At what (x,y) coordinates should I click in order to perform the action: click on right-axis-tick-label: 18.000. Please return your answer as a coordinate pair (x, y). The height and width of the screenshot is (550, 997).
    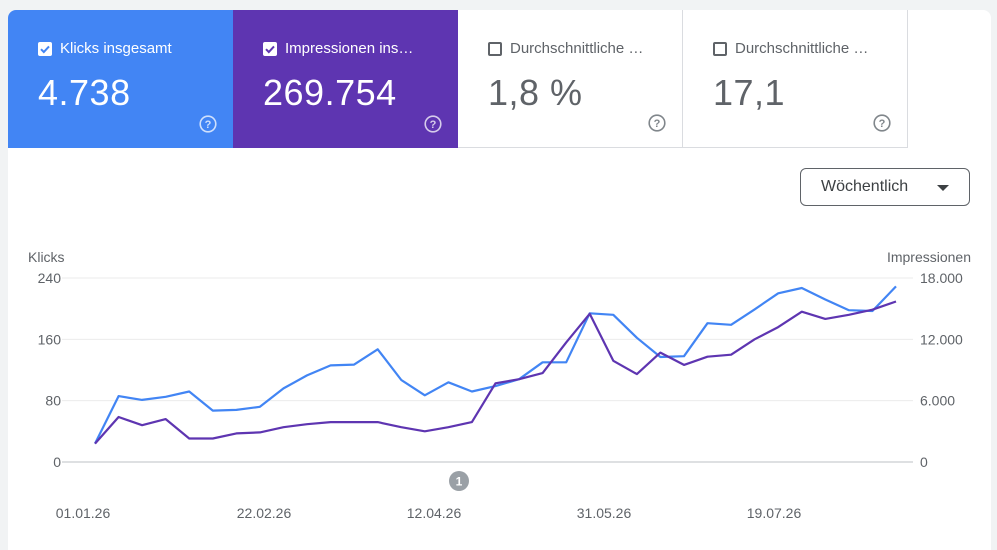
    Looking at the image, I should click on (941, 278).